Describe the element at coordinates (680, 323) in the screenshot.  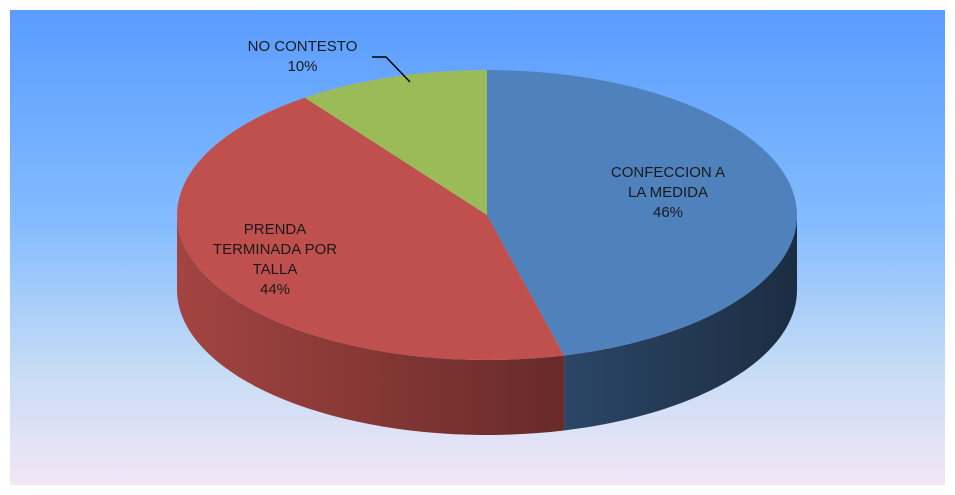
I see `slice-side` at that location.